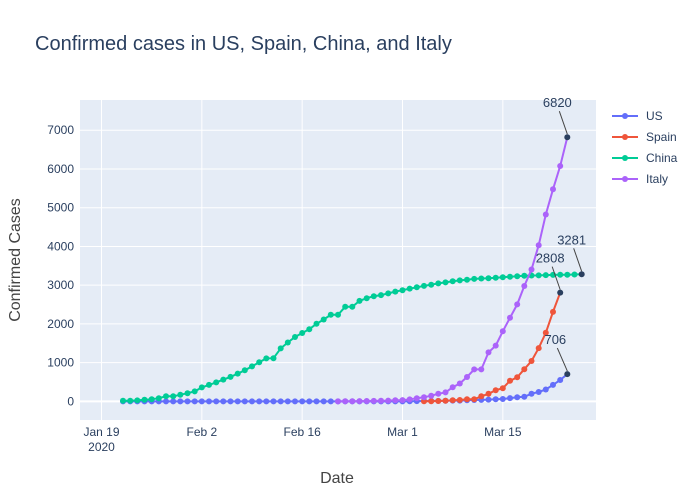 The width and height of the screenshot is (700, 500). I want to click on y-tick-label: 7000, so click(60, 130).